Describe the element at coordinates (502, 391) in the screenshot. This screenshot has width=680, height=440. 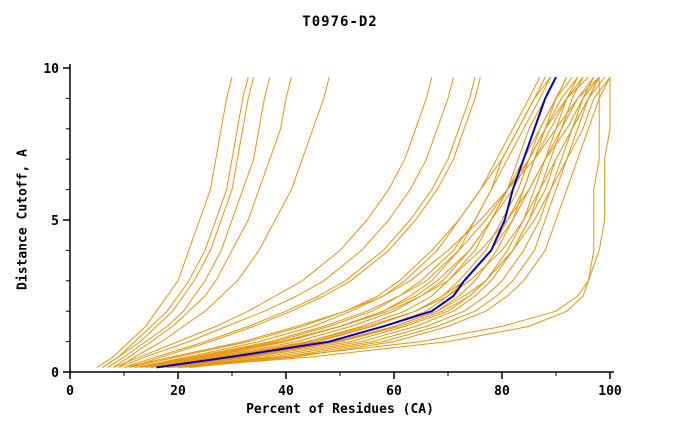
I see `x-tick-label: 80` at that location.